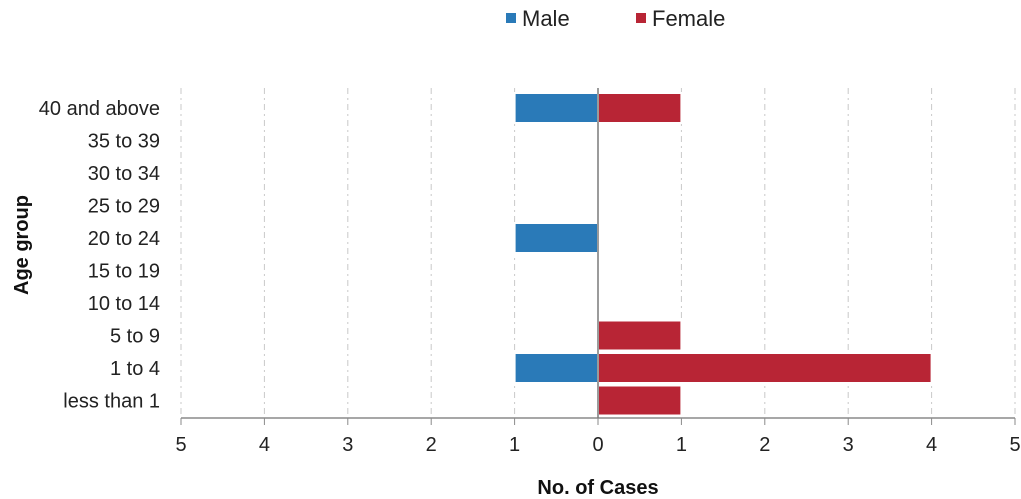 The height and width of the screenshot is (499, 1021). What do you see at coordinates (124, 174) in the screenshot?
I see `category-label: 30 to 34` at bounding box center [124, 174].